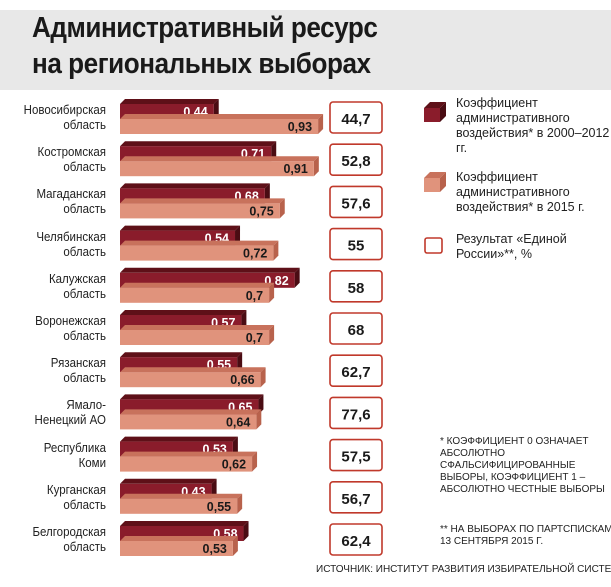  Describe the element at coordinates (57, 540) in the screenshot. I see `region-label: Белгородская область` at that location.